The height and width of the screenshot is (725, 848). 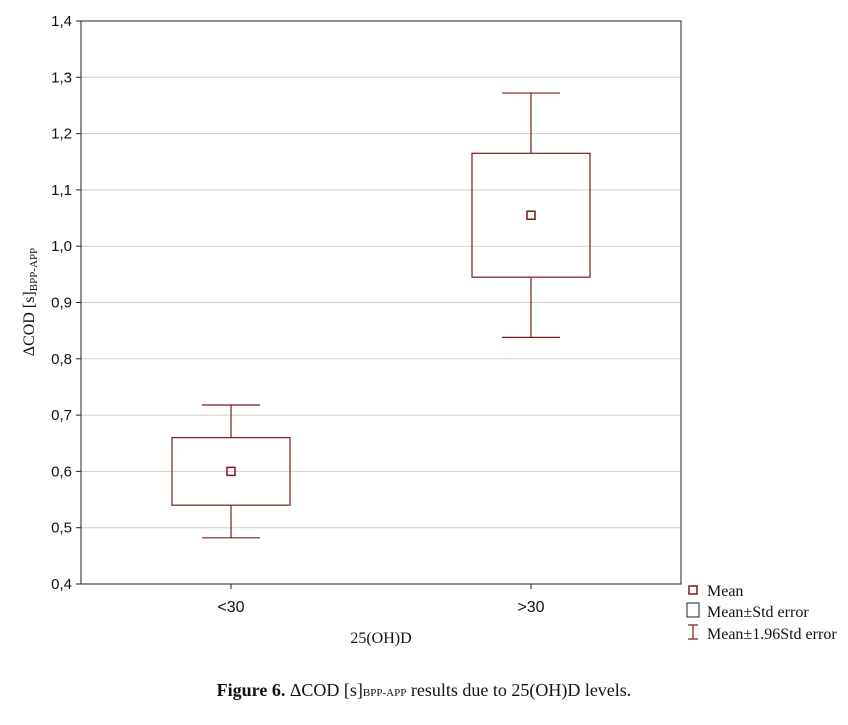 I want to click on y-axis-title: ΔCOD [s]BPP-APP, so click(x=30, y=302).